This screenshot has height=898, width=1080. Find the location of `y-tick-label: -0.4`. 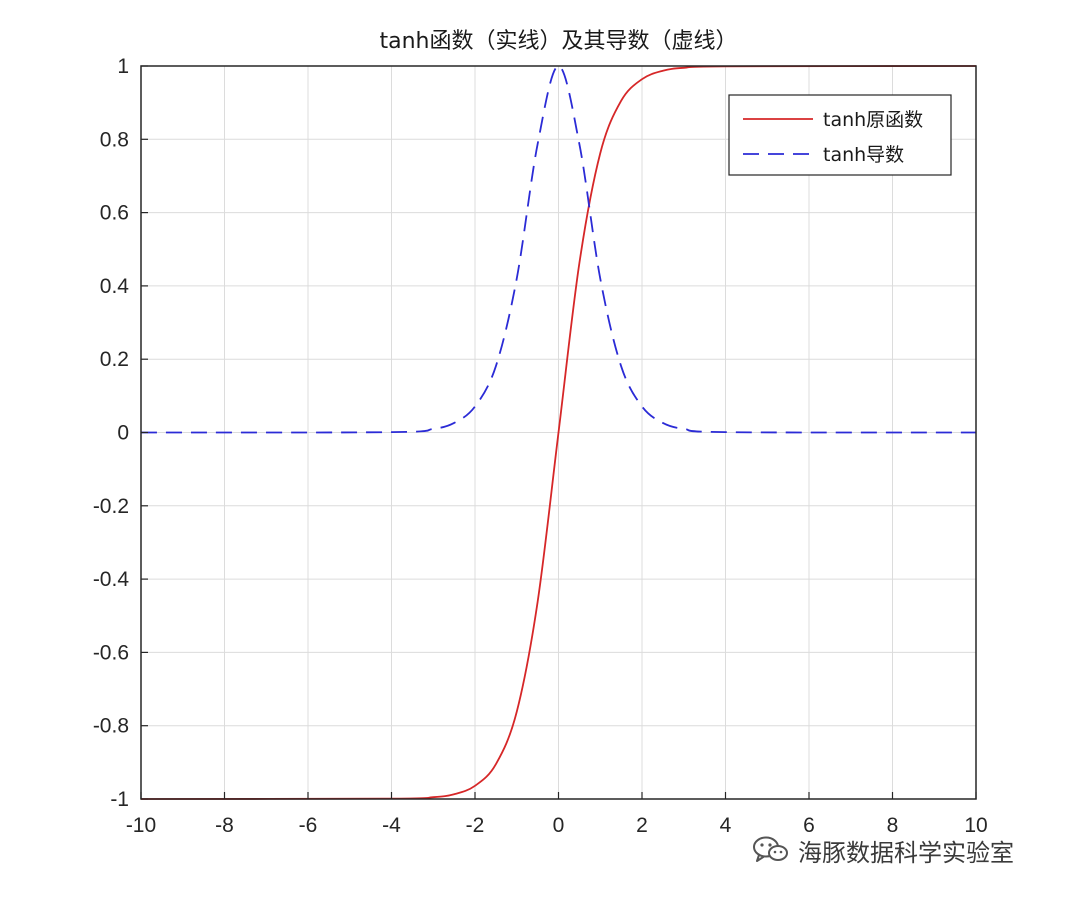

y-tick-label: -0.4 is located at coordinates (111, 579).